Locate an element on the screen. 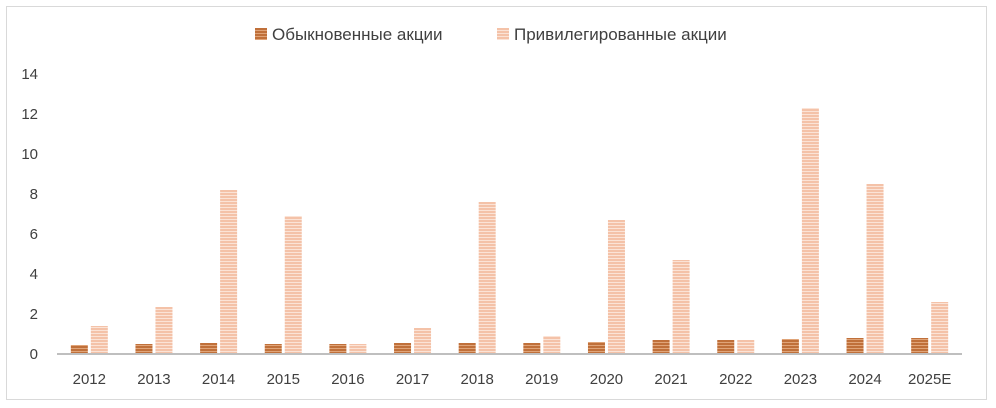  bar-common-2020 is located at coordinates (596, 348).